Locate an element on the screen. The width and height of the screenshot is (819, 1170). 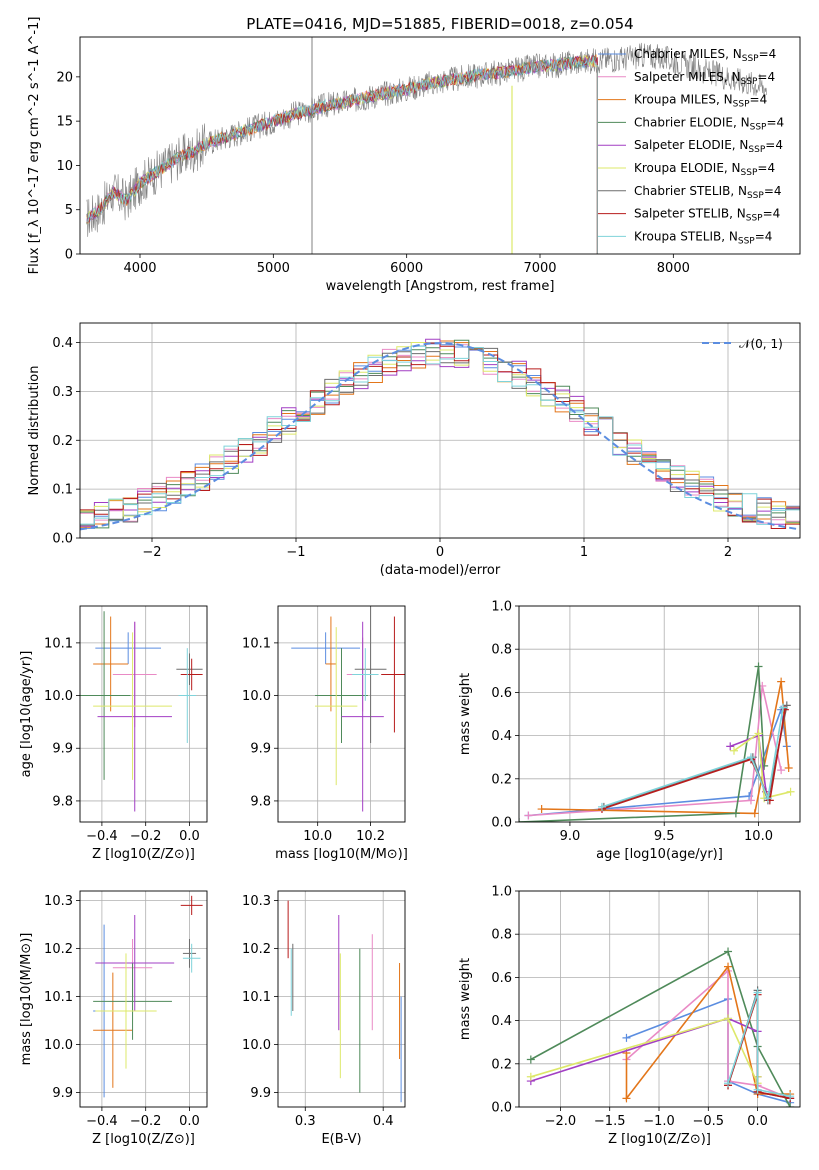
x-tick-label: −1 is located at coordinates (295, 552).